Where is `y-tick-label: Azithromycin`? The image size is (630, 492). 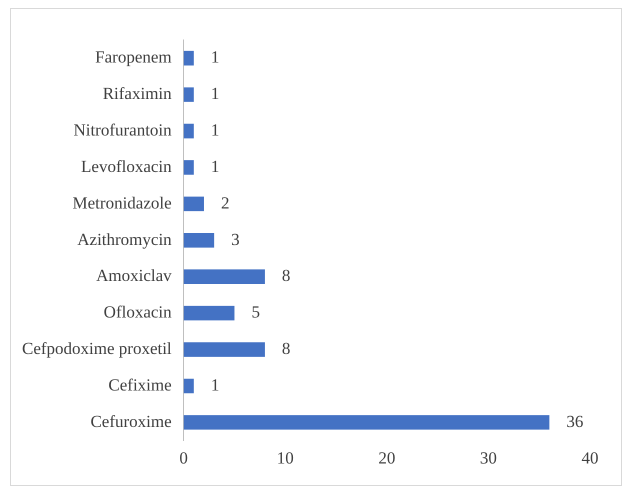 y-tick-label: Azithromycin is located at coordinates (124, 239).